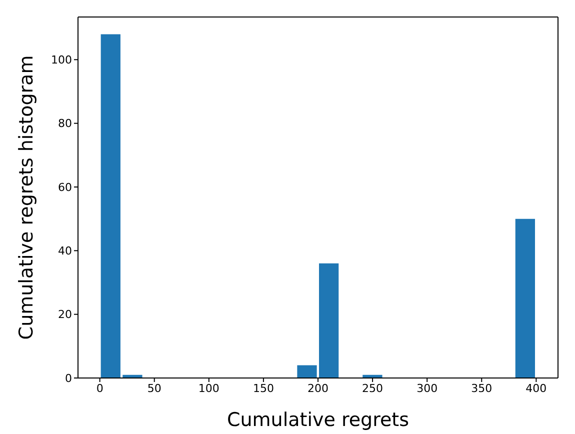 The width and height of the screenshot is (575, 434). I want to click on y-tick-label: 40, so click(65, 251).